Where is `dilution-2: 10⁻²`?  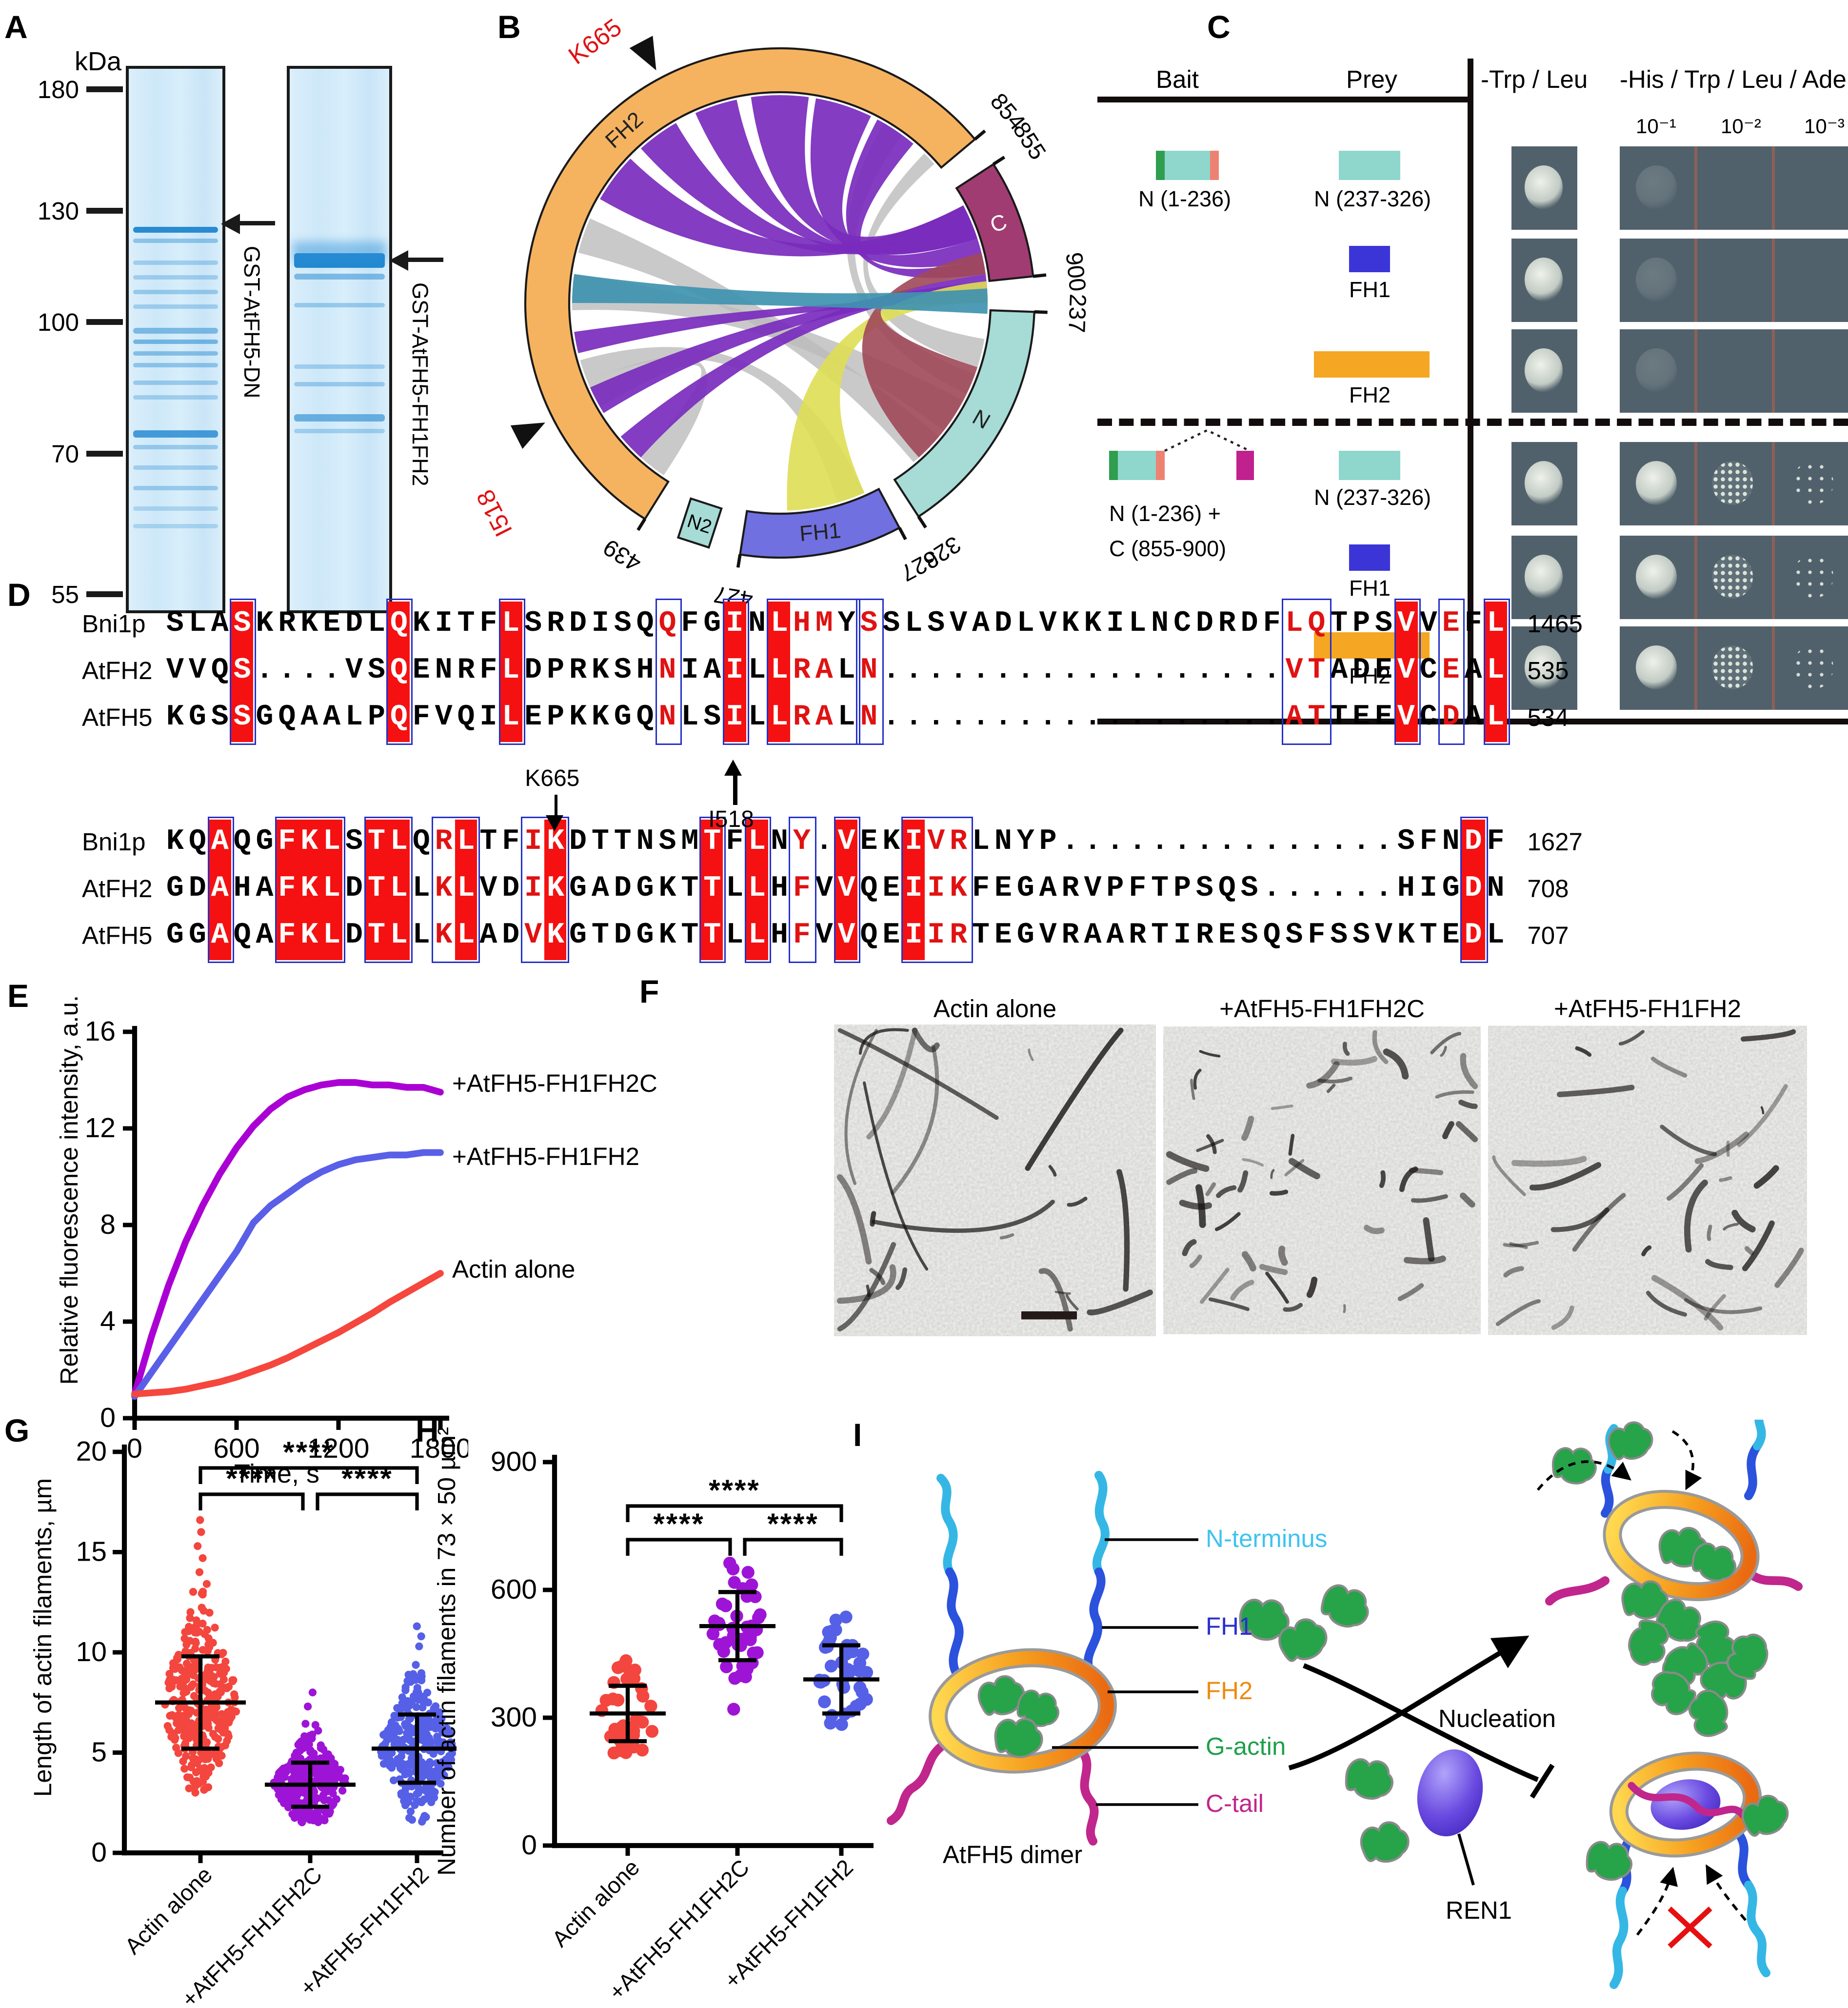 dilution-2: 10⁻² is located at coordinates (1741, 126).